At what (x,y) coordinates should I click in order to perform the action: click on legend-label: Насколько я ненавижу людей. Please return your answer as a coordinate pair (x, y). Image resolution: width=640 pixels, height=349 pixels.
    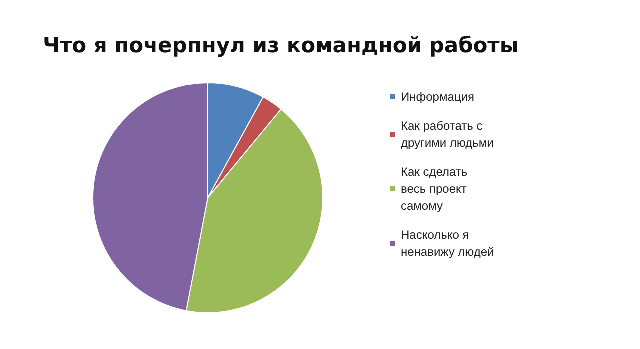
    Looking at the image, I should click on (447, 243).